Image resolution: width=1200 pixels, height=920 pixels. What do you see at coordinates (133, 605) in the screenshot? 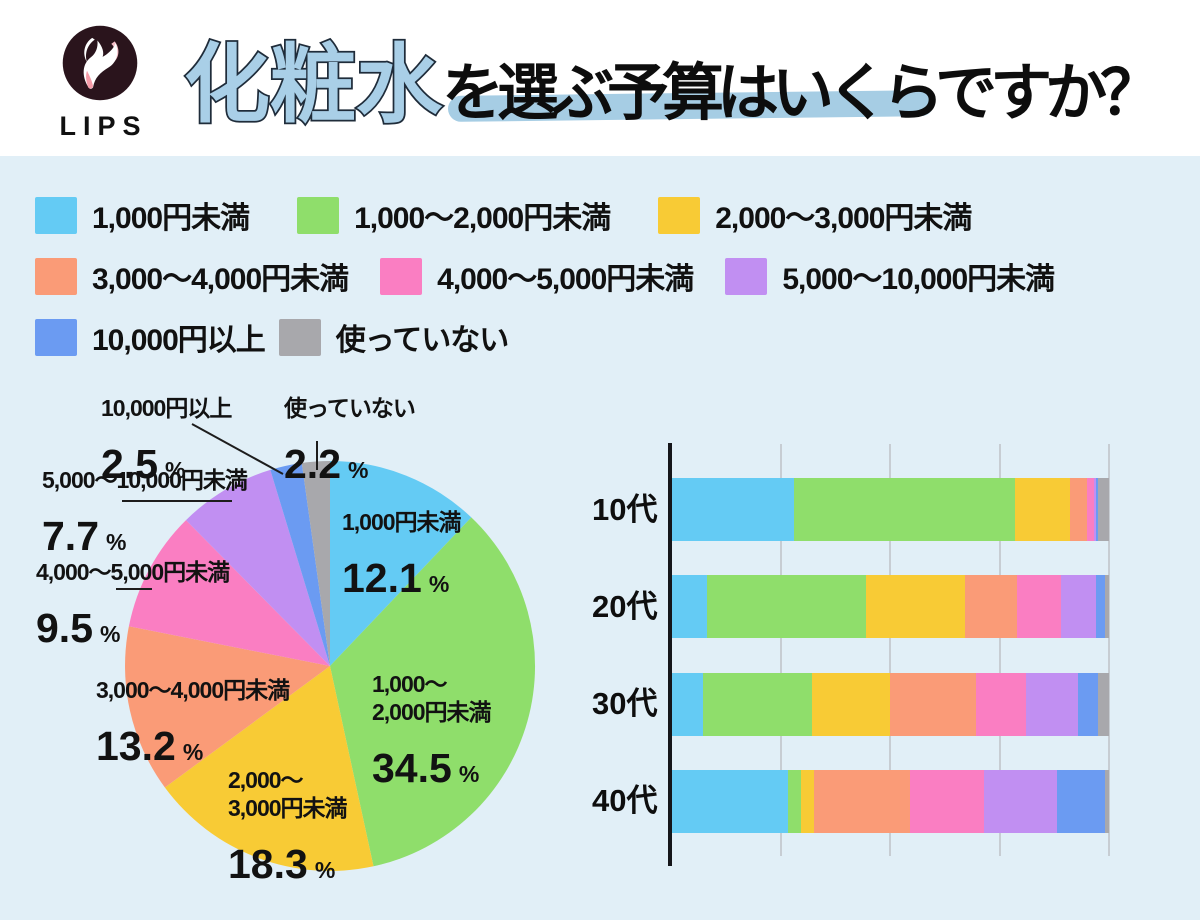
I see `pie-label-4000-5000: 4,000〜5,000円未満 9.5%` at bounding box center [133, 605].